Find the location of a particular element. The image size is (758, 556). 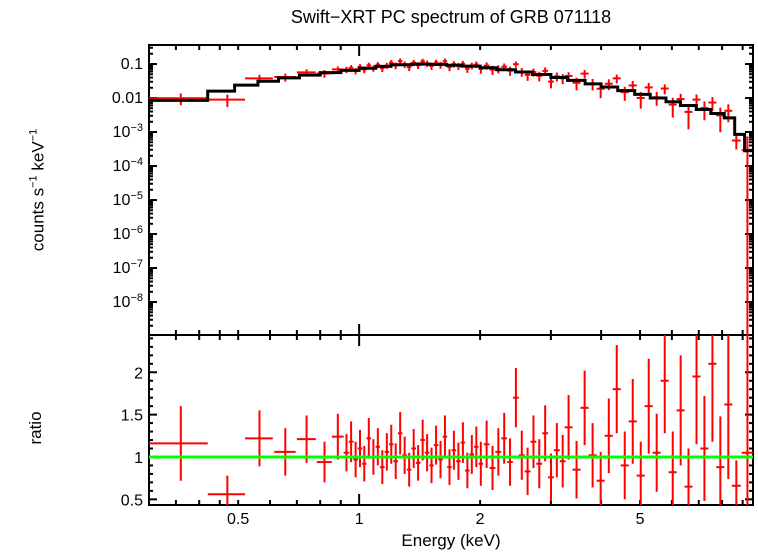

svg-text: 10⁻³ is located at coordinates (128, 131).